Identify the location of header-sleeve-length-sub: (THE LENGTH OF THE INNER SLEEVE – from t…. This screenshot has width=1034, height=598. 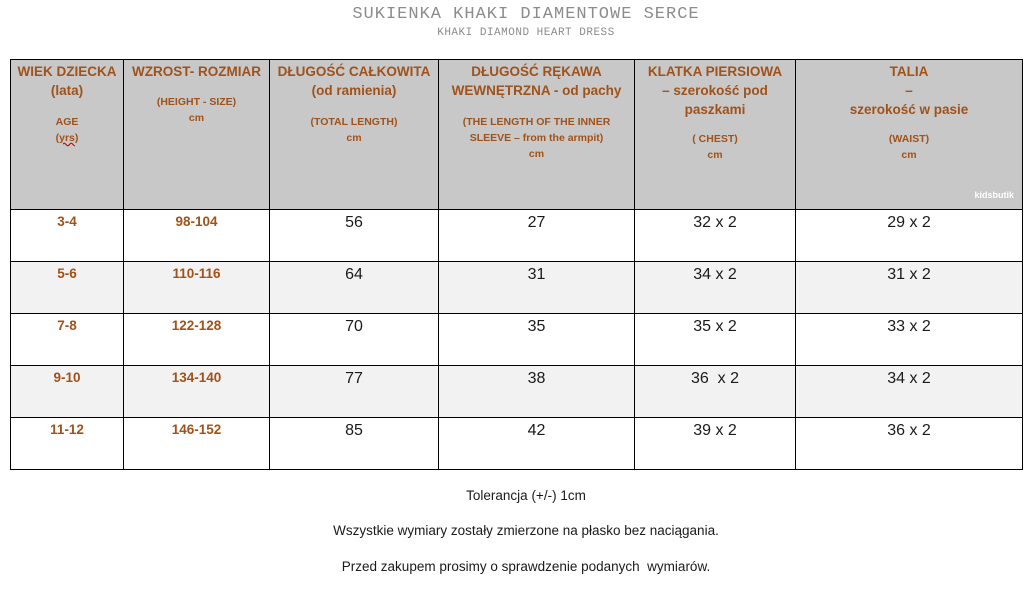
(536, 138).